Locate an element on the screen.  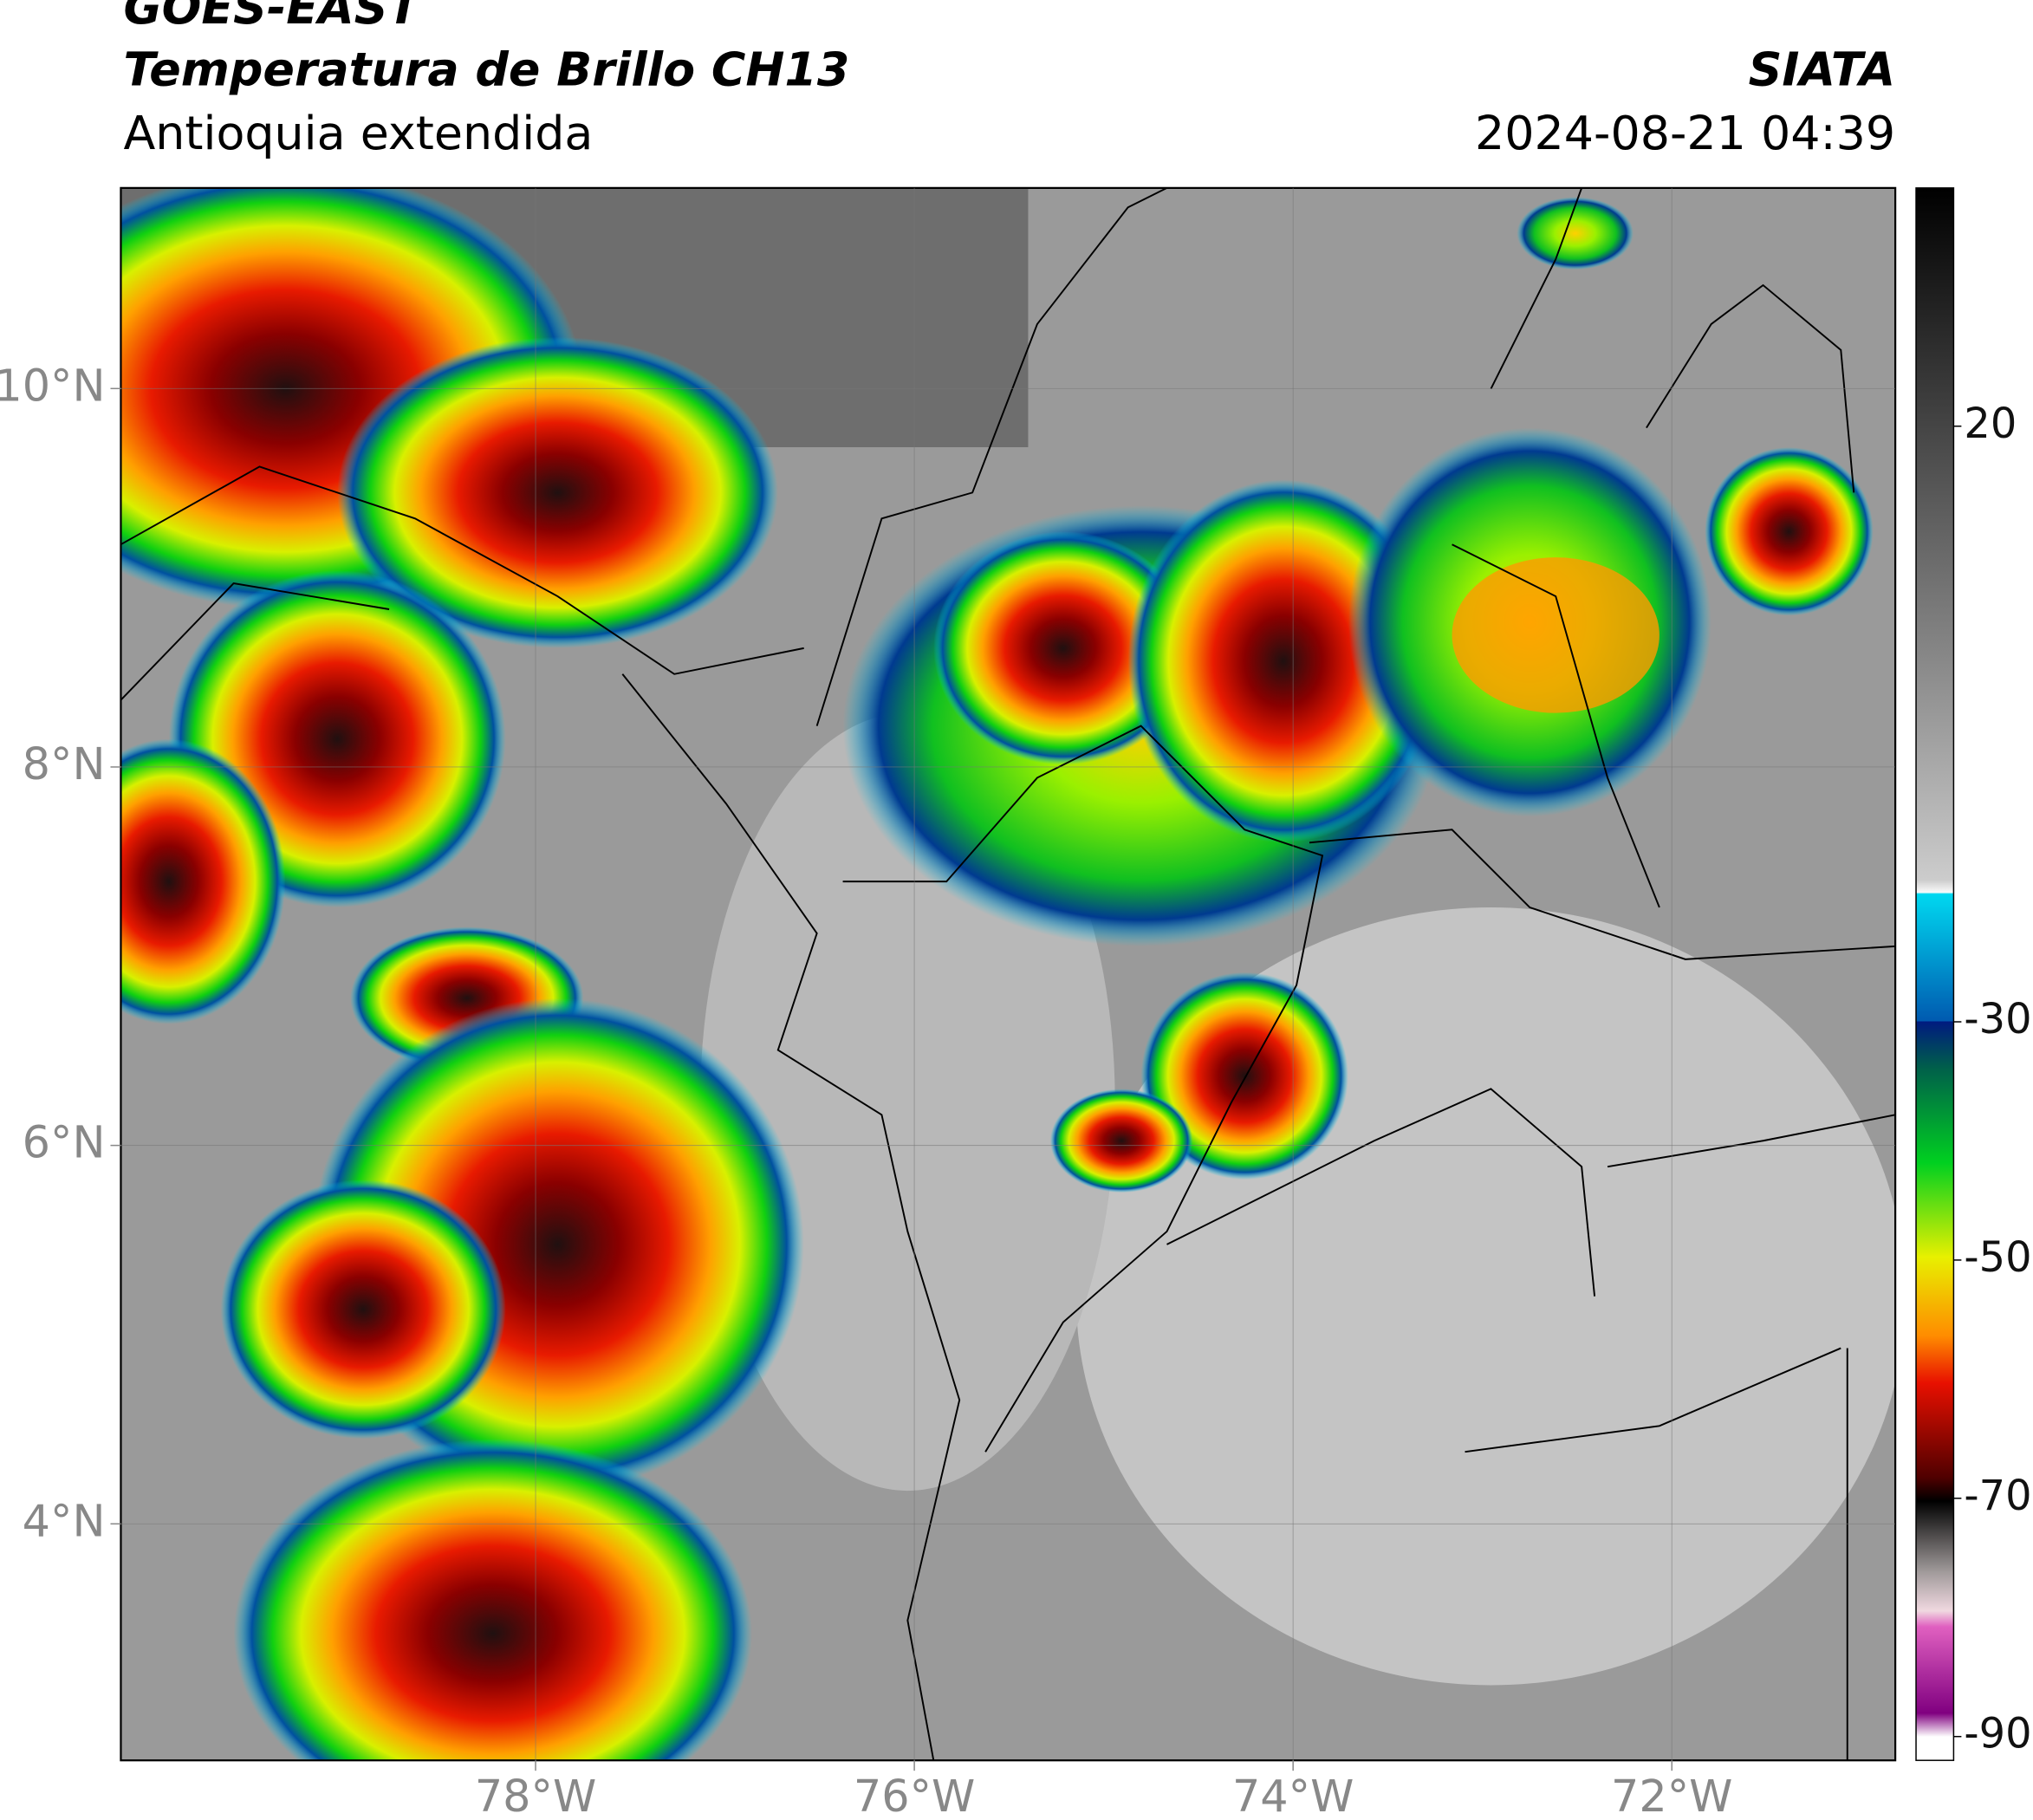
x-tick-label: 74°W is located at coordinates (1293, 1795).